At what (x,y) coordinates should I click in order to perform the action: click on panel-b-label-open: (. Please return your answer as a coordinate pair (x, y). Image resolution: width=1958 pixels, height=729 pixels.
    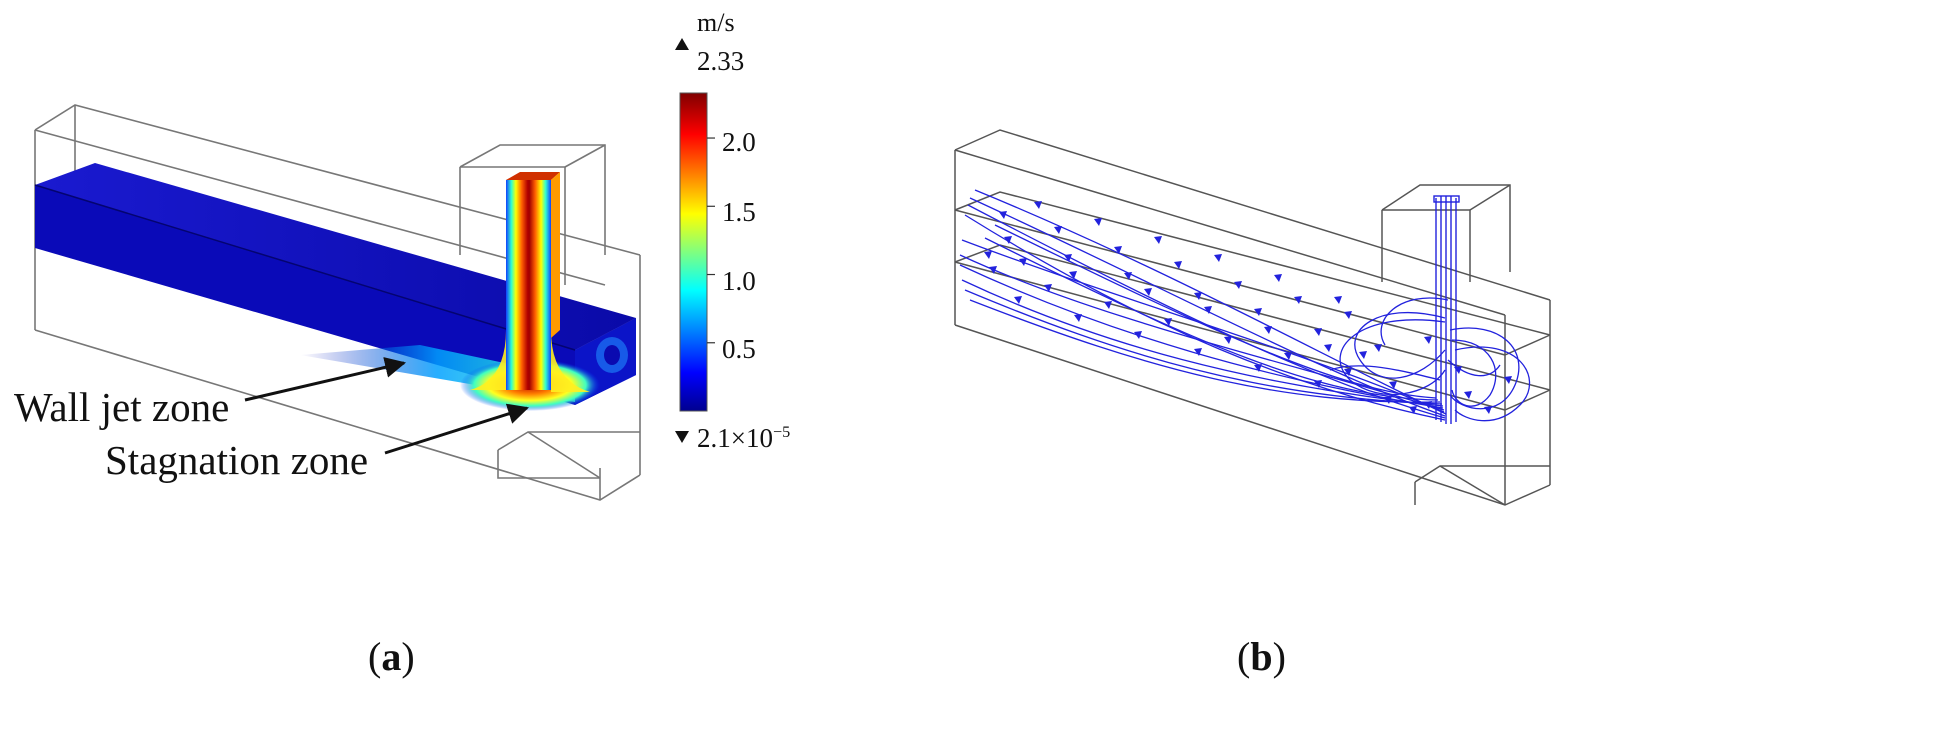
    Looking at the image, I should click on (1243, 656).